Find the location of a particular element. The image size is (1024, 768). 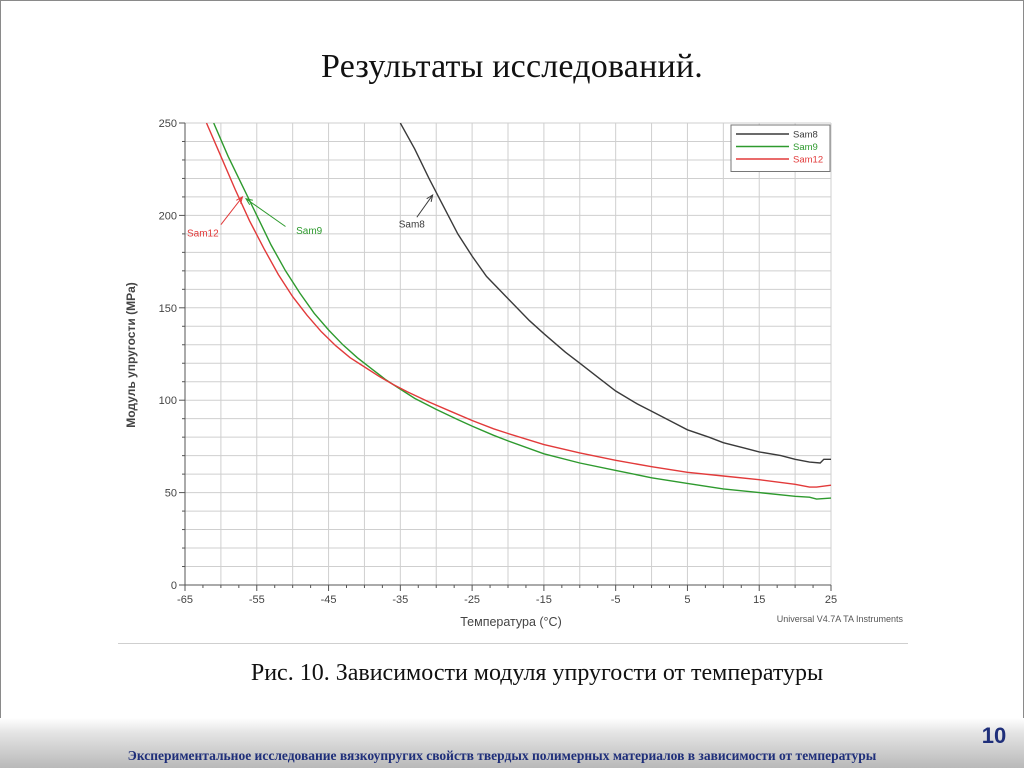

y-tick-label: 0 is located at coordinates (174, 586).